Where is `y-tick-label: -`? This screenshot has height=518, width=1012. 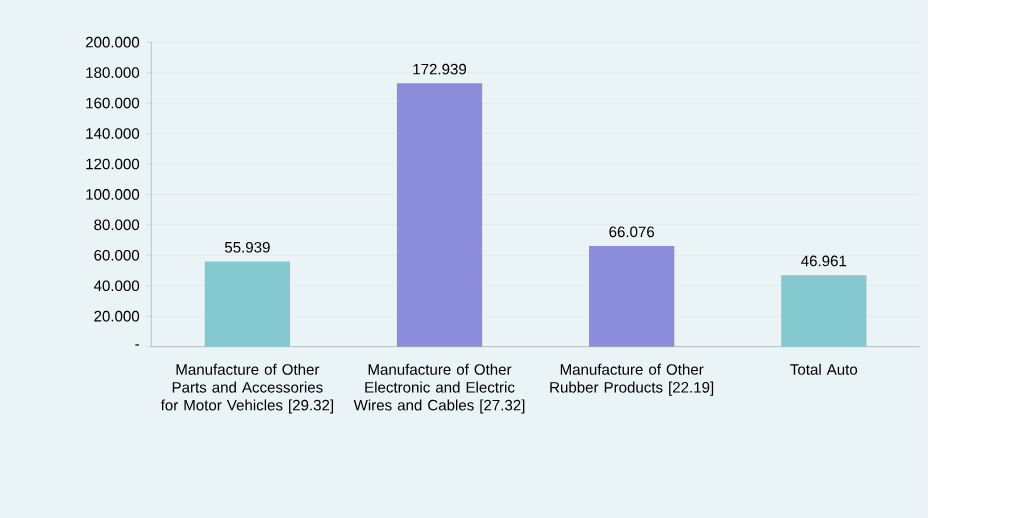
y-tick-label: - is located at coordinates (137, 345).